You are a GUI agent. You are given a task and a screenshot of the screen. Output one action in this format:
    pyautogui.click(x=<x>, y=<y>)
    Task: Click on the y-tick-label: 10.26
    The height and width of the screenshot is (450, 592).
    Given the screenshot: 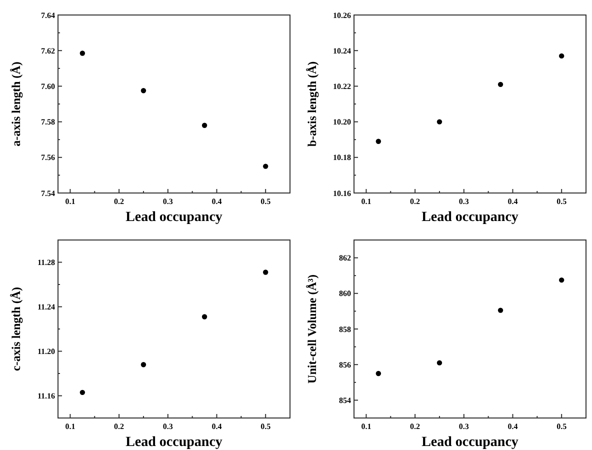 What is the action you would take?
    pyautogui.click(x=342, y=15)
    